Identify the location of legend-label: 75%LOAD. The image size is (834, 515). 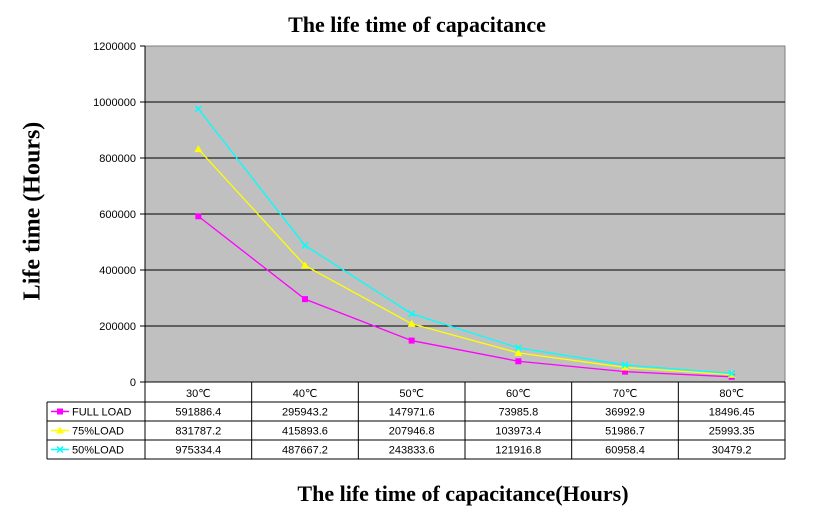
(98, 432).